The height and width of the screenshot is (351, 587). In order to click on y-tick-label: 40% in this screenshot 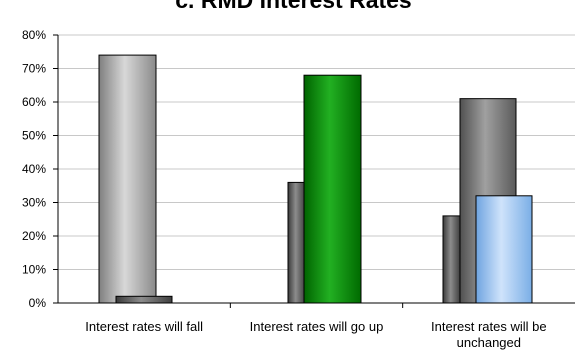, I will do `click(34, 169)`.